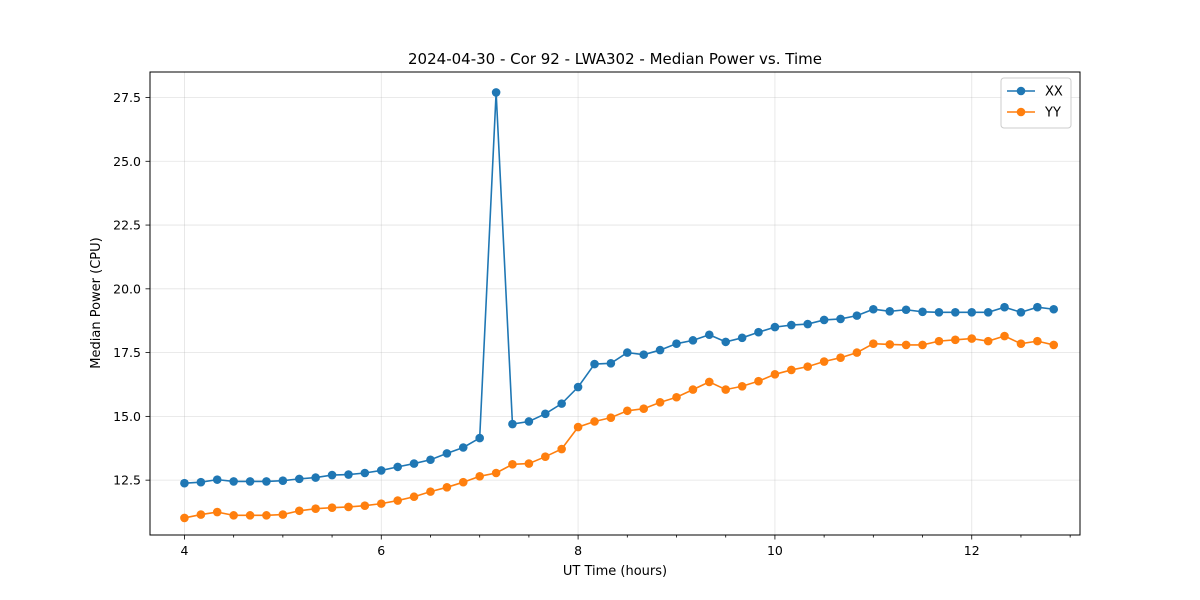  What do you see at coordinates (381, 550) in the screenshot?
I see `x-tick-label: 6` at bounding box center [381, 550].